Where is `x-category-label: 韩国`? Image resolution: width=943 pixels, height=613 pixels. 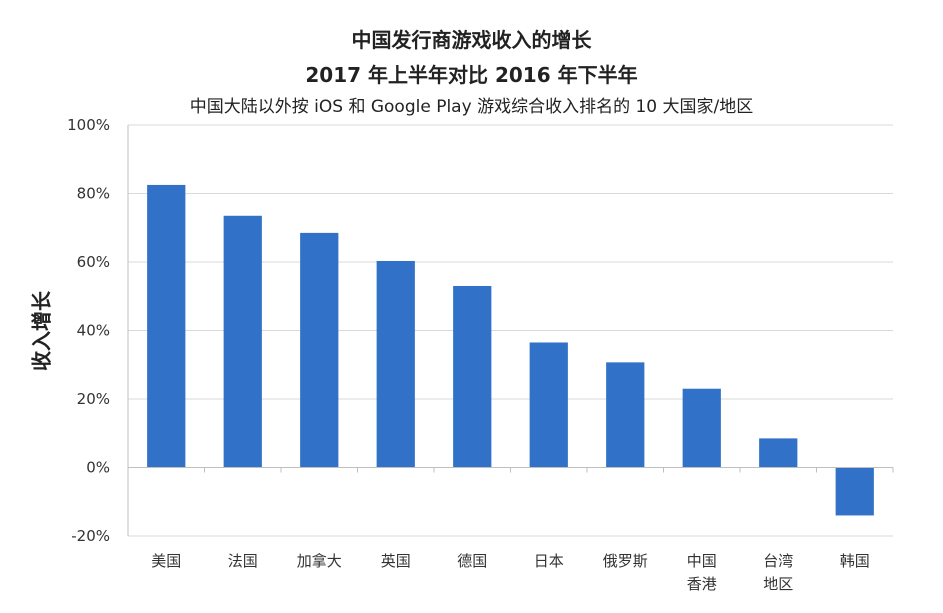
x-category-label: 韩国 is located at coordinates (855, 561).